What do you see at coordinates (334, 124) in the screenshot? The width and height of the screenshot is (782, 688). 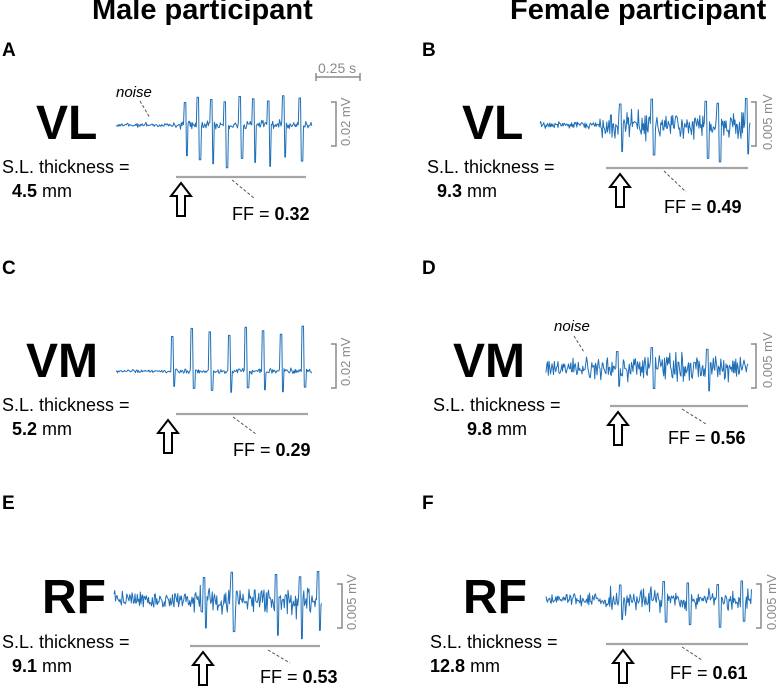 I see `amp-scale-bar-a` at bounding box center [334, 124].